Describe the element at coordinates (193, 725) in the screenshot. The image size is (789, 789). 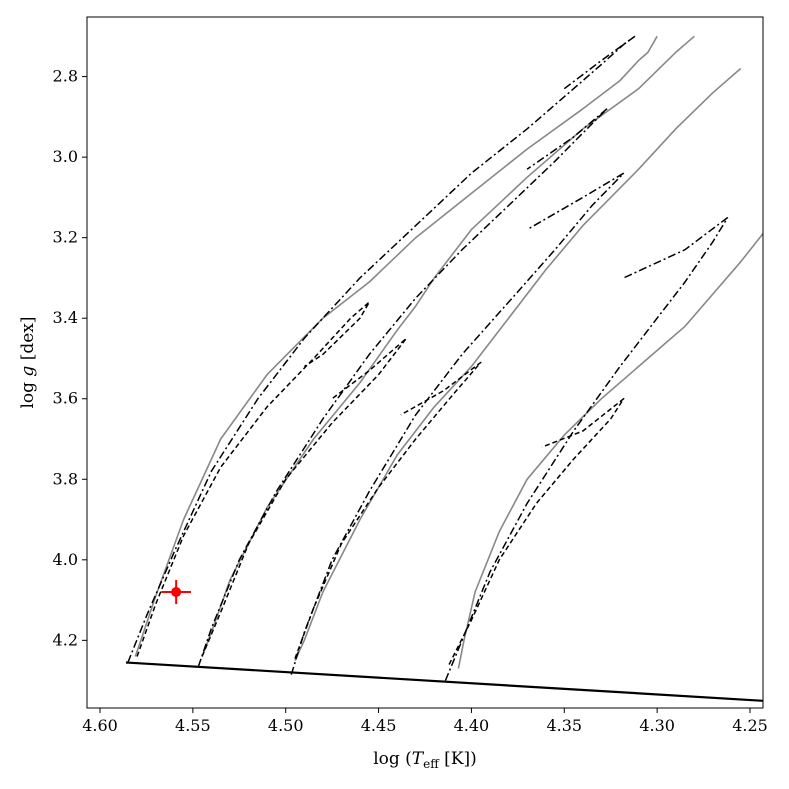
I see `x-tick-label: 4.55` at that location.